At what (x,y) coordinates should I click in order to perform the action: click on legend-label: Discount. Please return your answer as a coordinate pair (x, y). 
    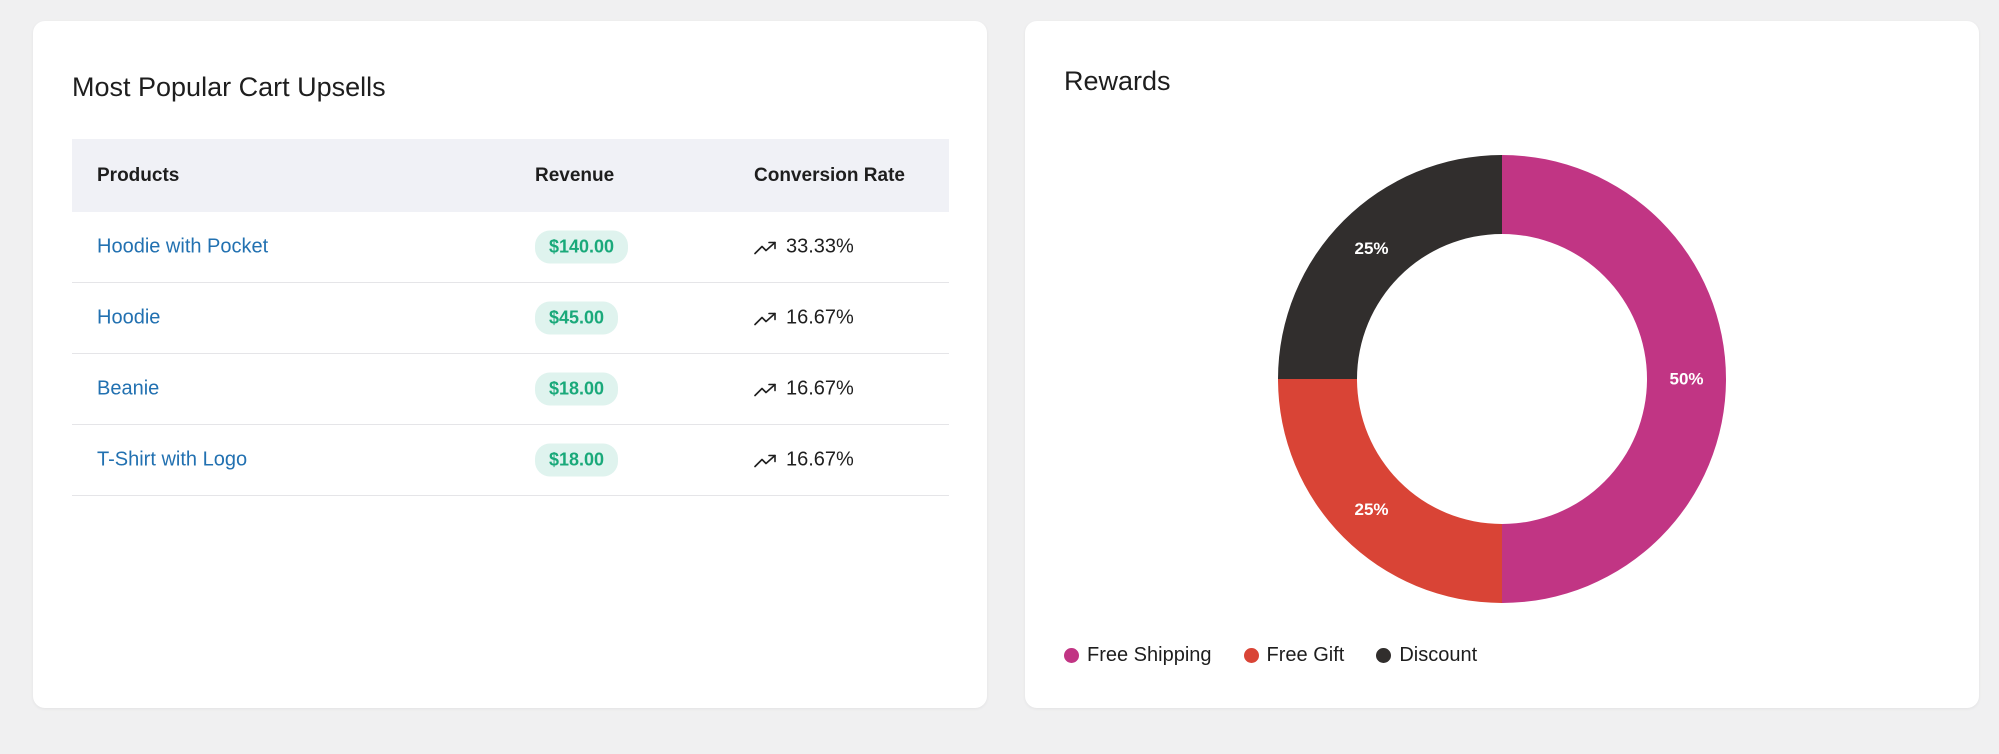
    Looking at the image, I should click on (1438, 655).